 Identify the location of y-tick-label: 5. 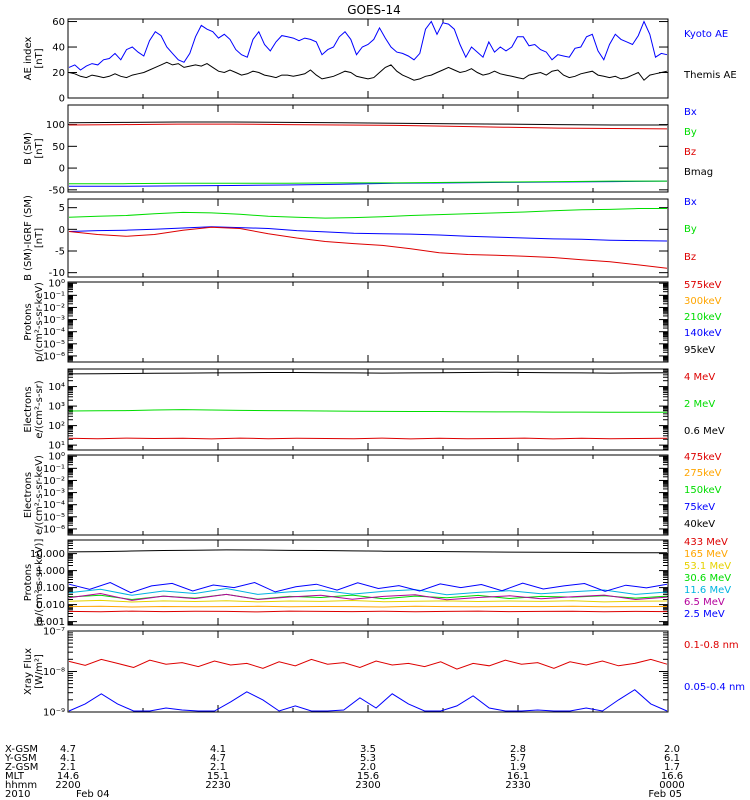
(62, 208).